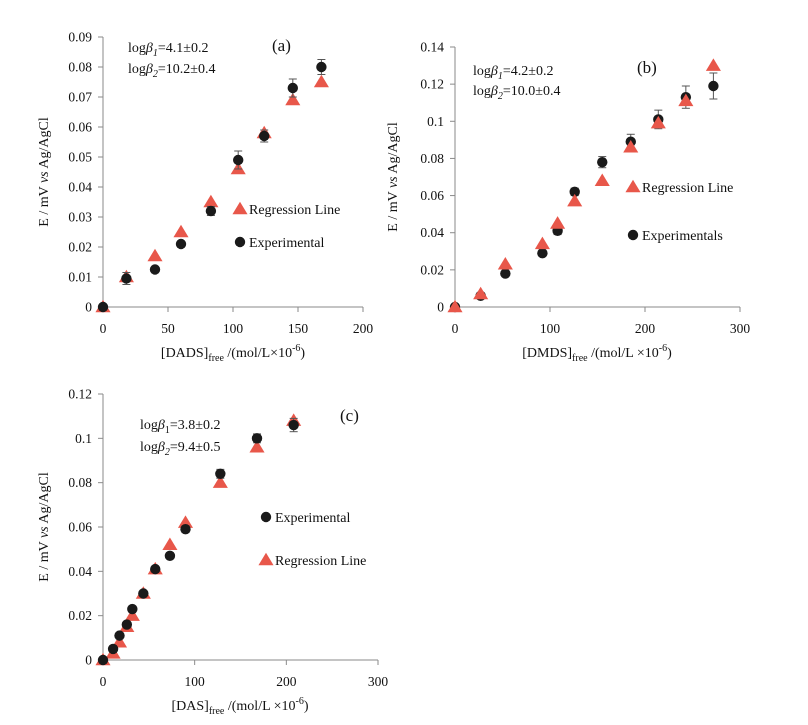 This screenshot has width=808, height=725. What do you see at coordinates (171, 71) in the screenshot?
I see `annotation-line-2: logβ2=10.2±0.4` at bounding box center [171, 71].